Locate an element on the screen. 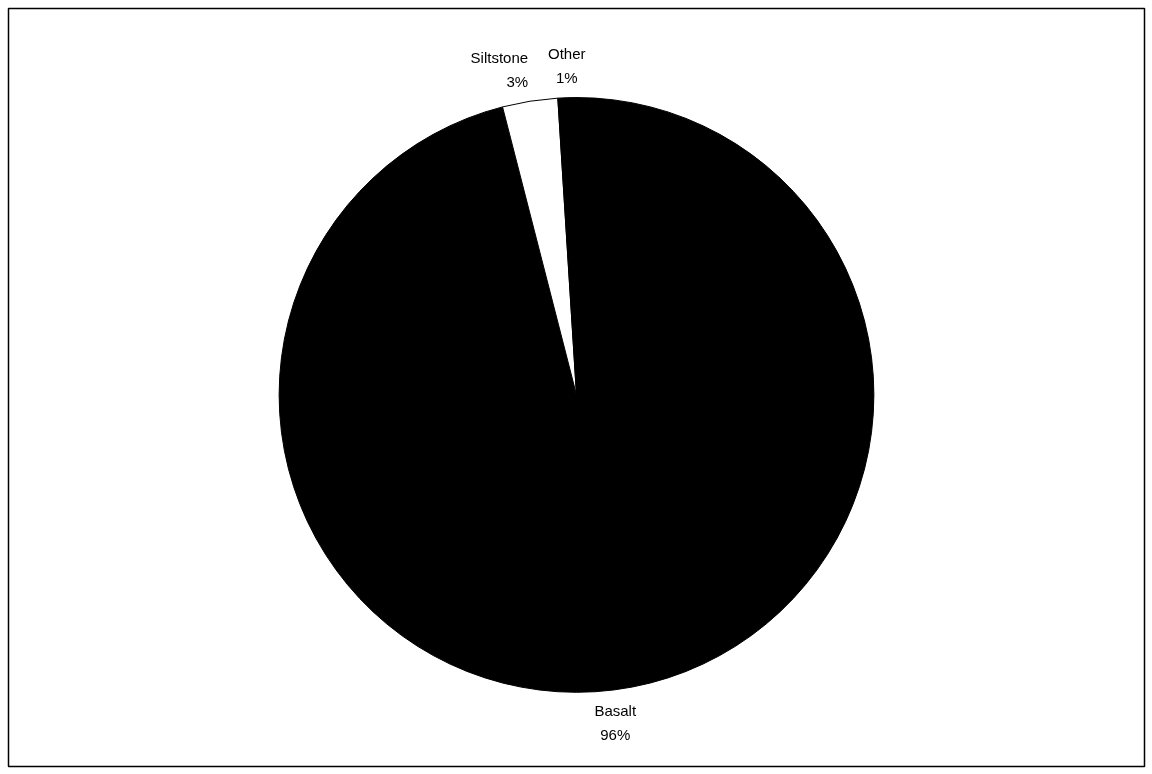 The width and height of the screenshot is (1152, 774). data-label: 96% is located at coordinates (615, 734).